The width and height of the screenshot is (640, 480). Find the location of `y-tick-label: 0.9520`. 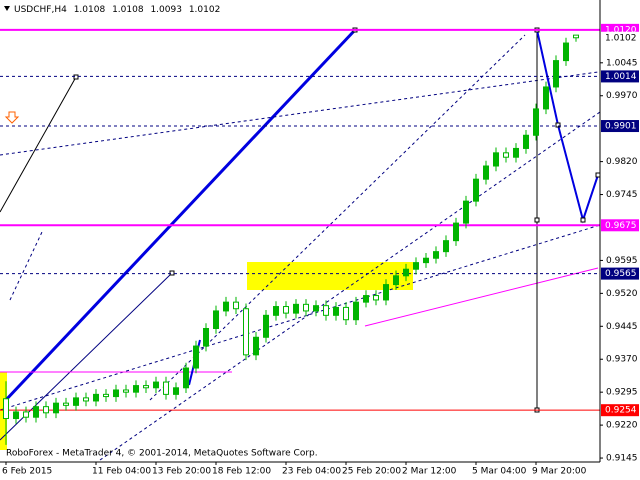

y-tick-label: 0.9520 is located at coordinates (622, 294).